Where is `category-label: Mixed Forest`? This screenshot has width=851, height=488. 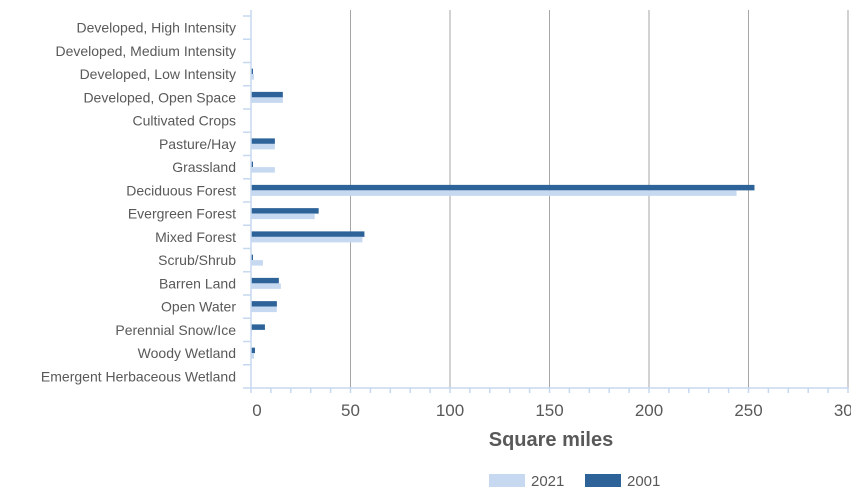 category-label: Mixed Forest is located at coordinates (195, 237).